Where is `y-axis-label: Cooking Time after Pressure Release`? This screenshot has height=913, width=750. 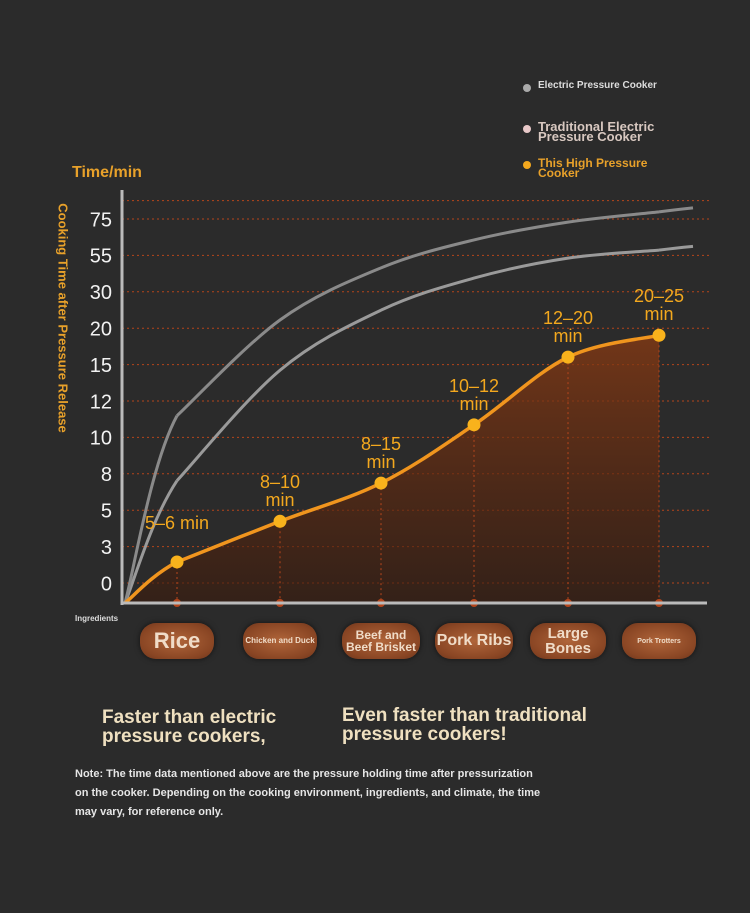 y-axis-label: Cooking Time after Pressure Release is located at coordinates (63, 318).